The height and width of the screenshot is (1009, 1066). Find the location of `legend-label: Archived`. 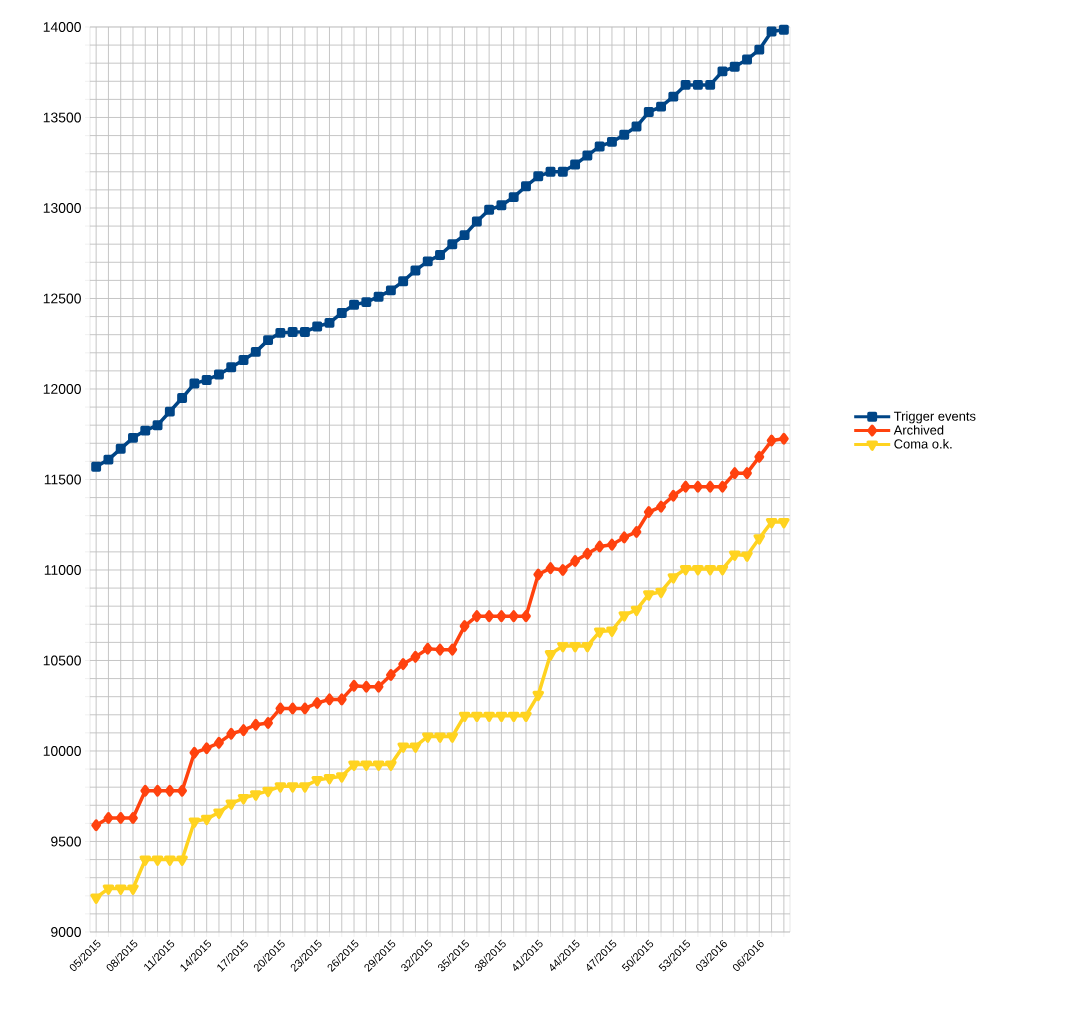

legend-label: Archived is located at coordinates (918, 430).